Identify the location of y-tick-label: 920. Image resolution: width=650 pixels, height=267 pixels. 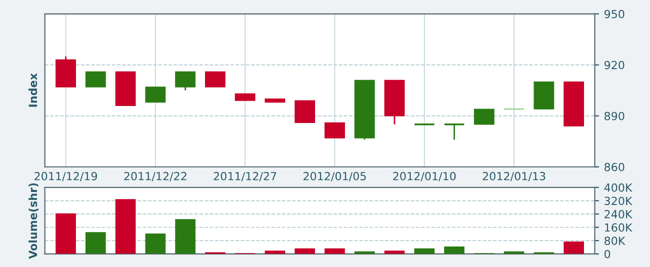
(614, 65).